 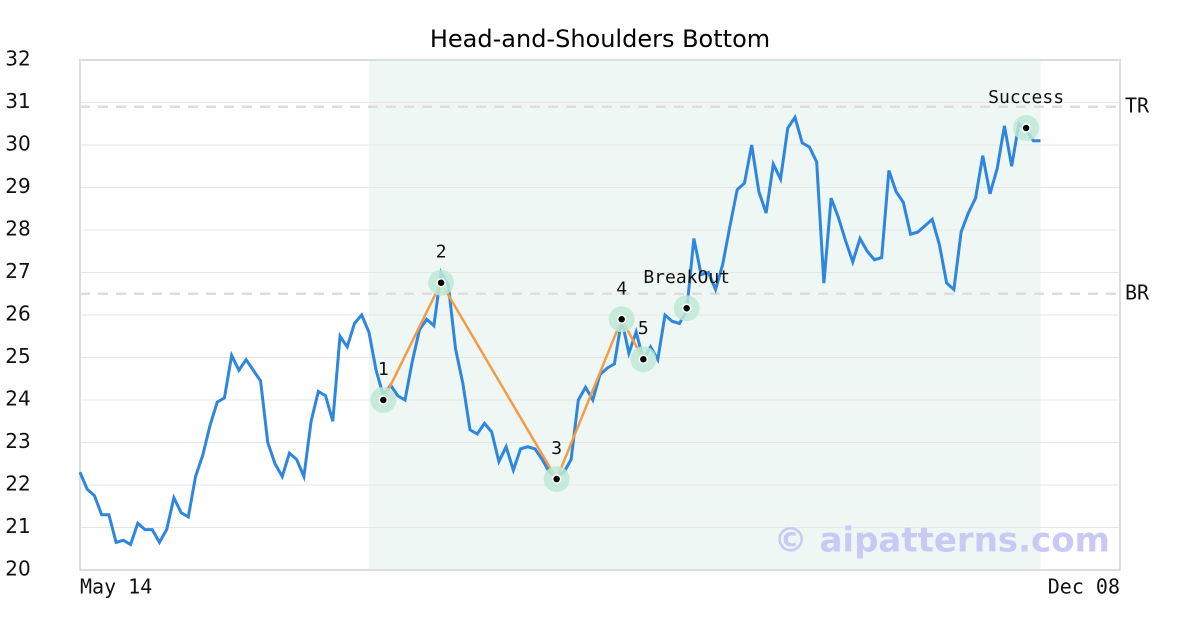 What do you see at coordinates (942, 541) in the screenshot?
I see `watermark: © aipatterns.com` at bounding box center [942, 541].